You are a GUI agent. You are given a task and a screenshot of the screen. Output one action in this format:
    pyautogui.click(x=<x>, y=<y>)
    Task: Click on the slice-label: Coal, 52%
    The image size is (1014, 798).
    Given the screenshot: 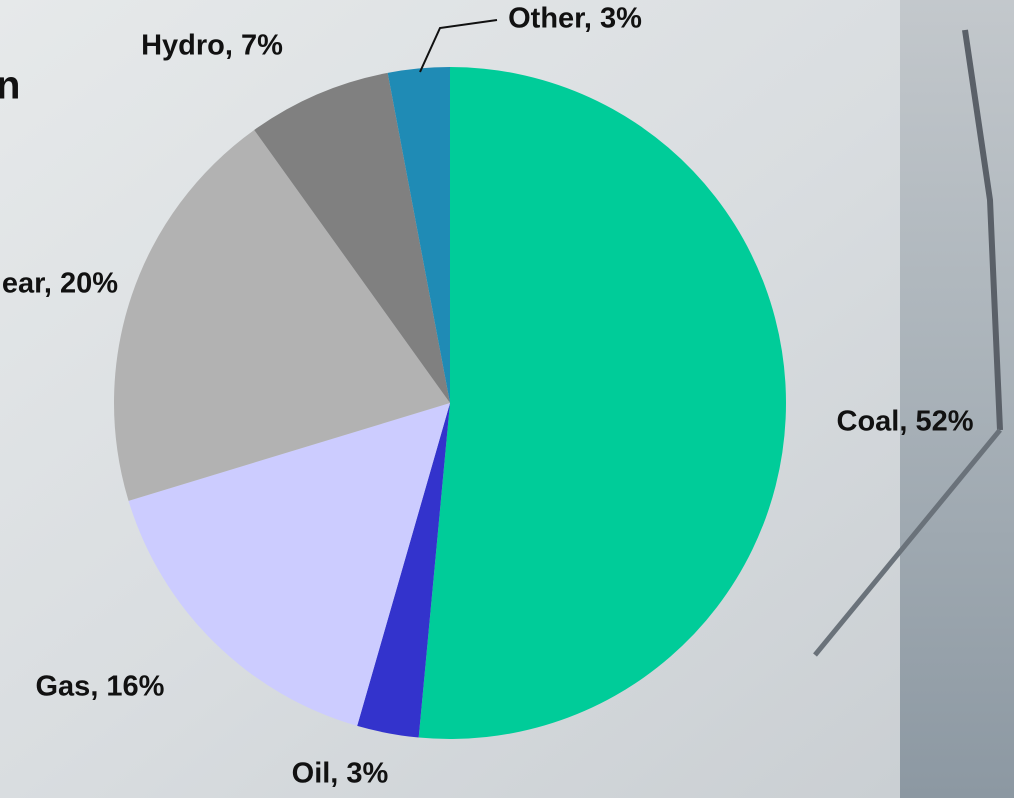 What is the action you would take?
    pyautogui.click(x=905, y=422)
    